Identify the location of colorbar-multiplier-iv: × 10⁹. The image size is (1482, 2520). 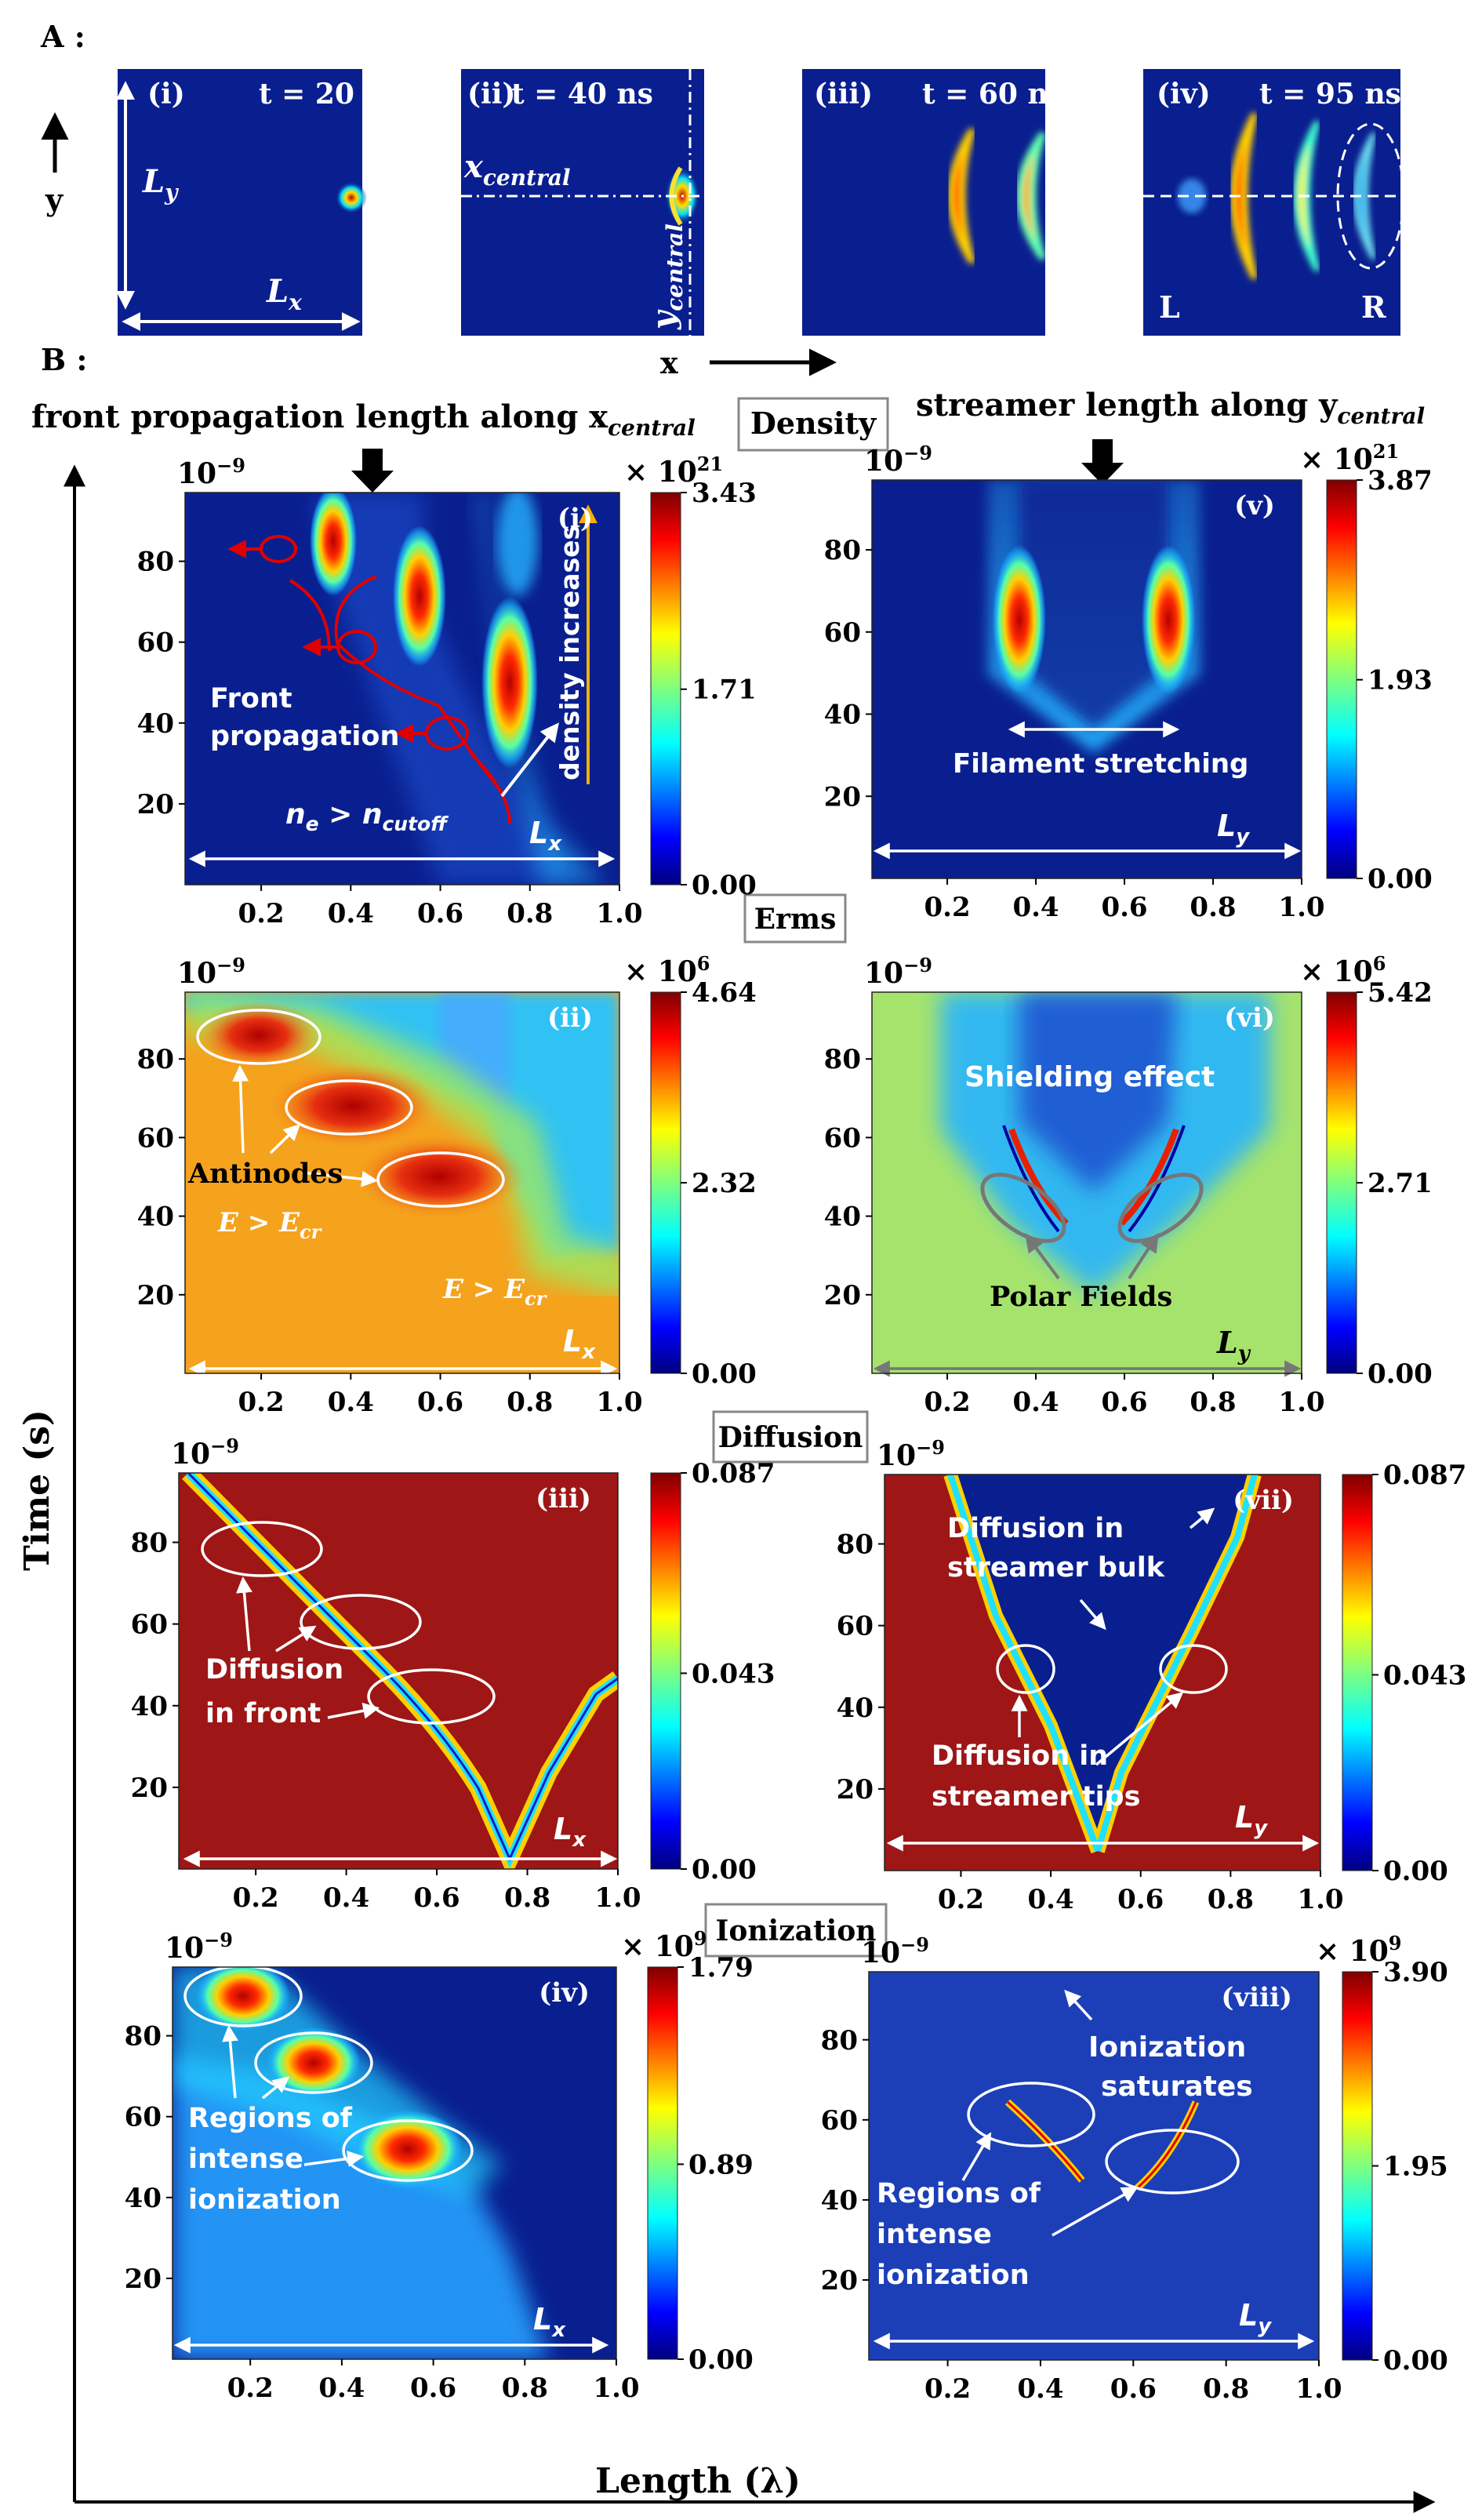
(664, 1945).